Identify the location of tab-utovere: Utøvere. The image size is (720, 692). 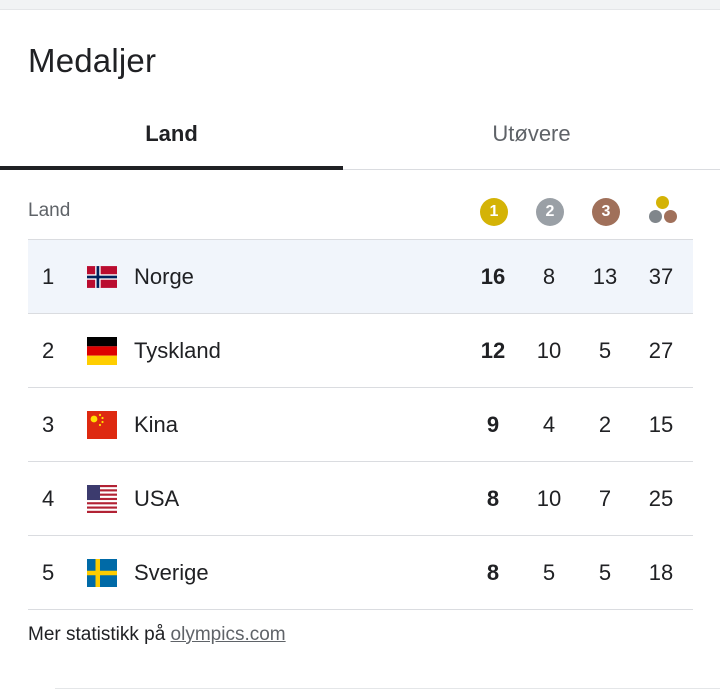
(531, 133).